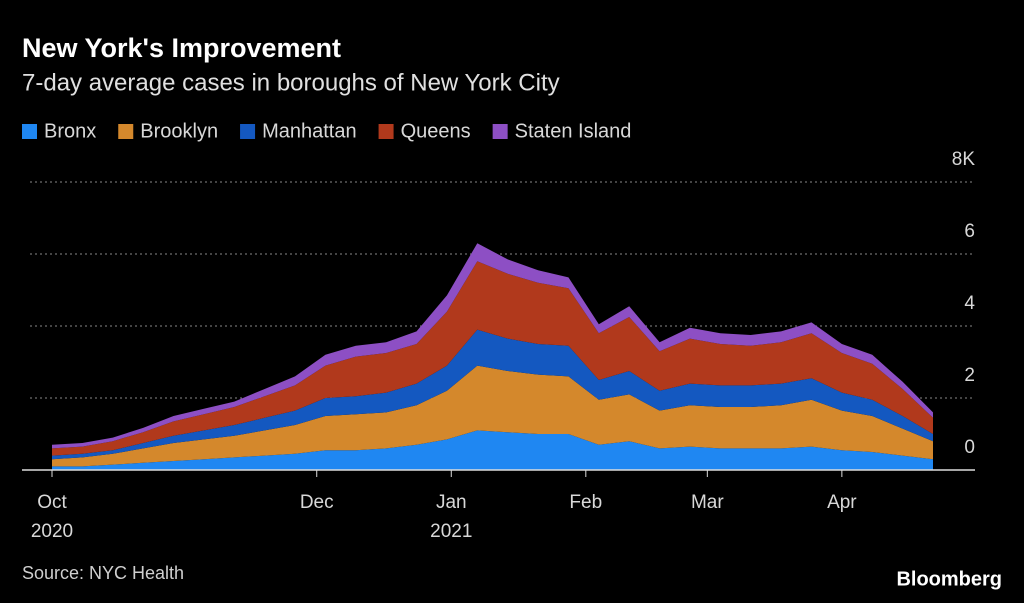  What do you see at coordinates (451, 531) in the screenshot?
I see `x-tick-year: 2021` at bounding box center [451, 531].